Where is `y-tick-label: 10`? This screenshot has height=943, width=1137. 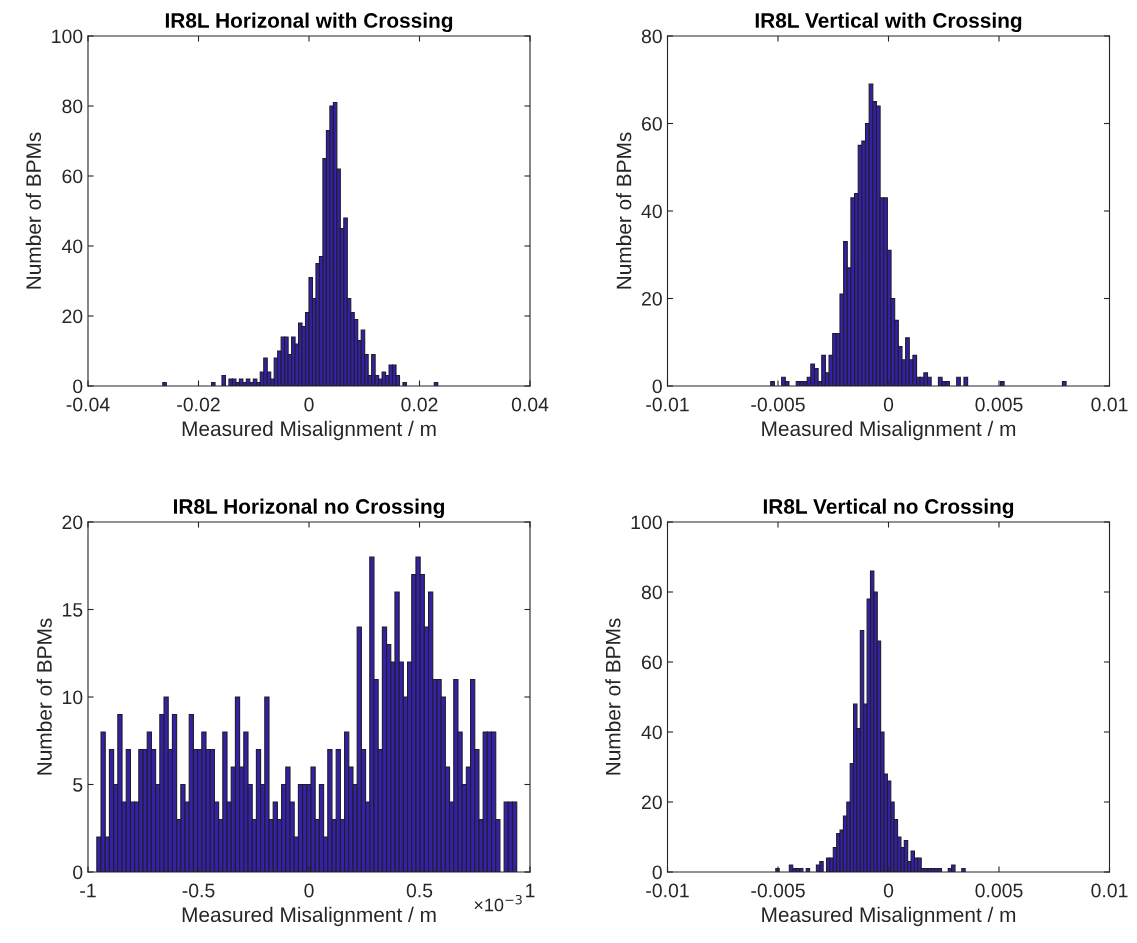 y-tick-label: 10 is located at coordinates (73, 697).